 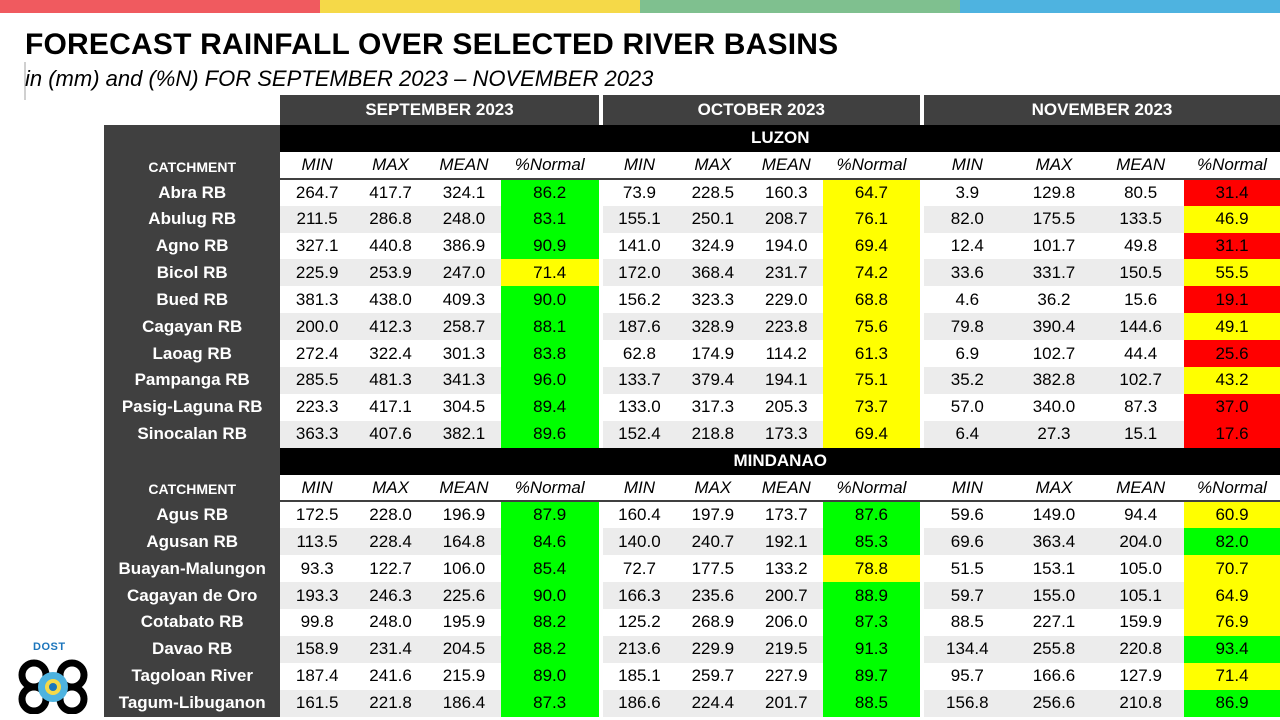 I want to click on value-cell: 195.9, so click(x=464, y=622).